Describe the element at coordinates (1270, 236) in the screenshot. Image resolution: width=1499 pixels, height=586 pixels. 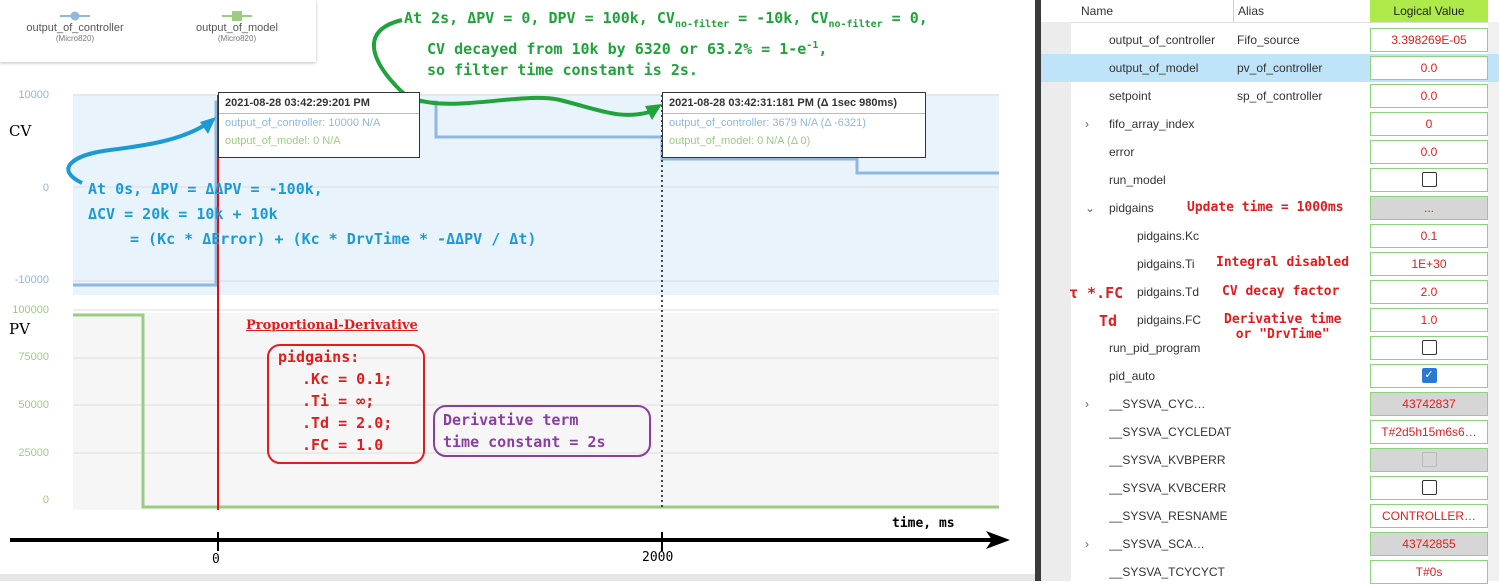
I see `variable-row: pidgains.Kc 0.1` at that location.